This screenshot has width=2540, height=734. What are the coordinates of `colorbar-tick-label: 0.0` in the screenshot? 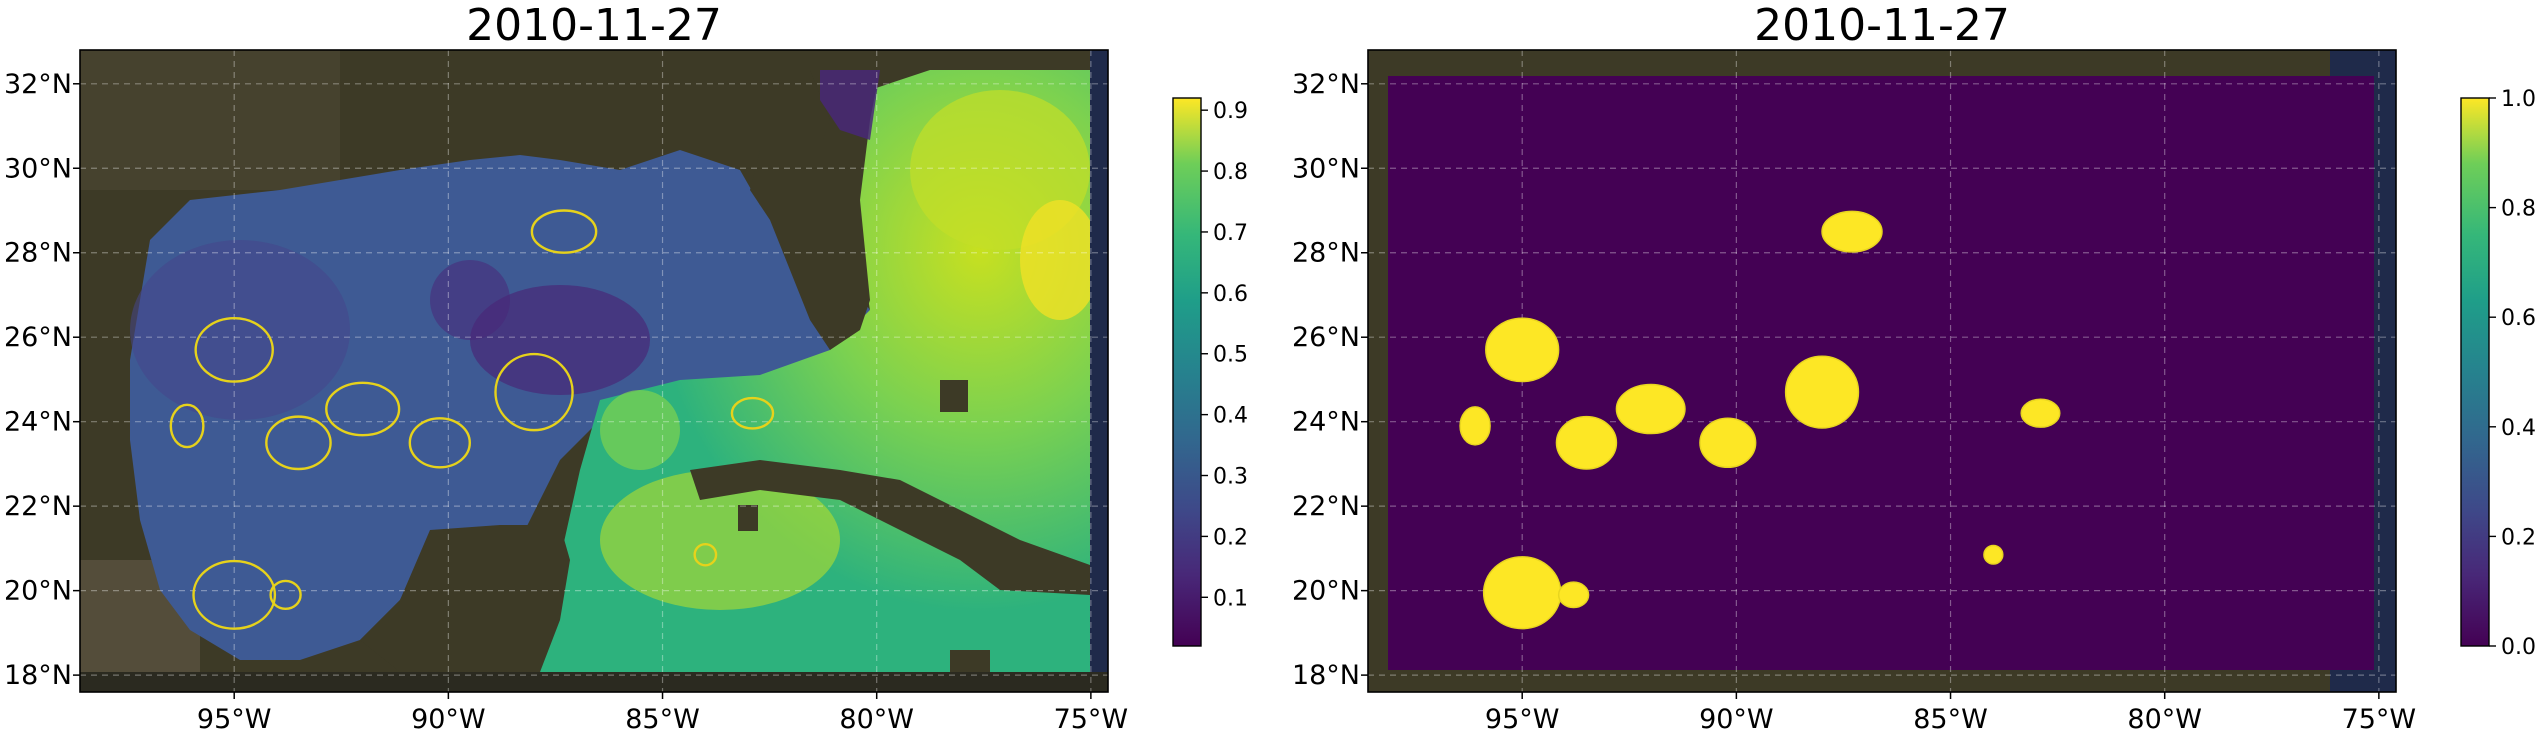 It's located at (2518, 647).